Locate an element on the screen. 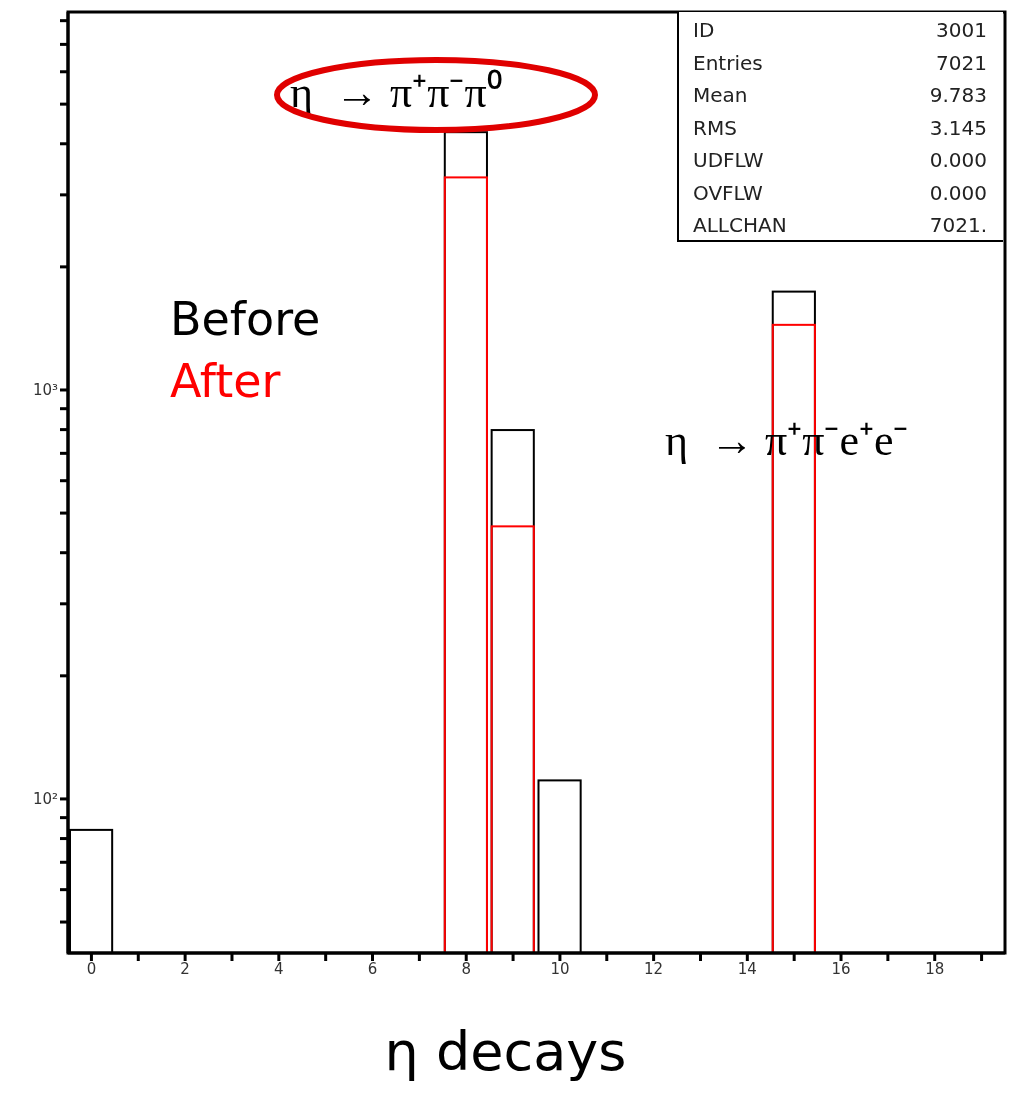 The height and width of the screenshot is (1093, 1011). text: RMS 3.145 is located at coordinates (840, 127).